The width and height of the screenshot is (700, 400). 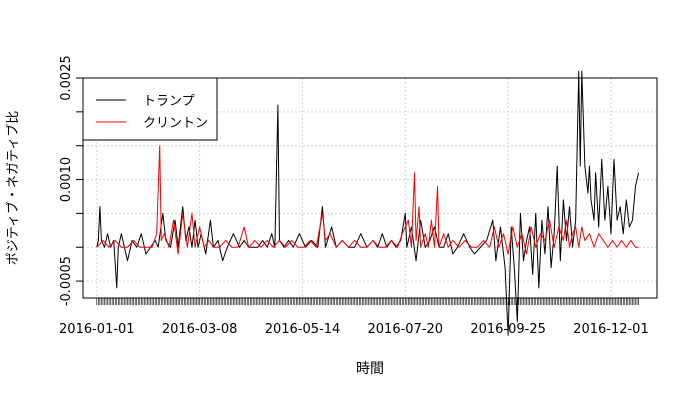 I want to click on x-axis-rug, so click(x=367, y=301).